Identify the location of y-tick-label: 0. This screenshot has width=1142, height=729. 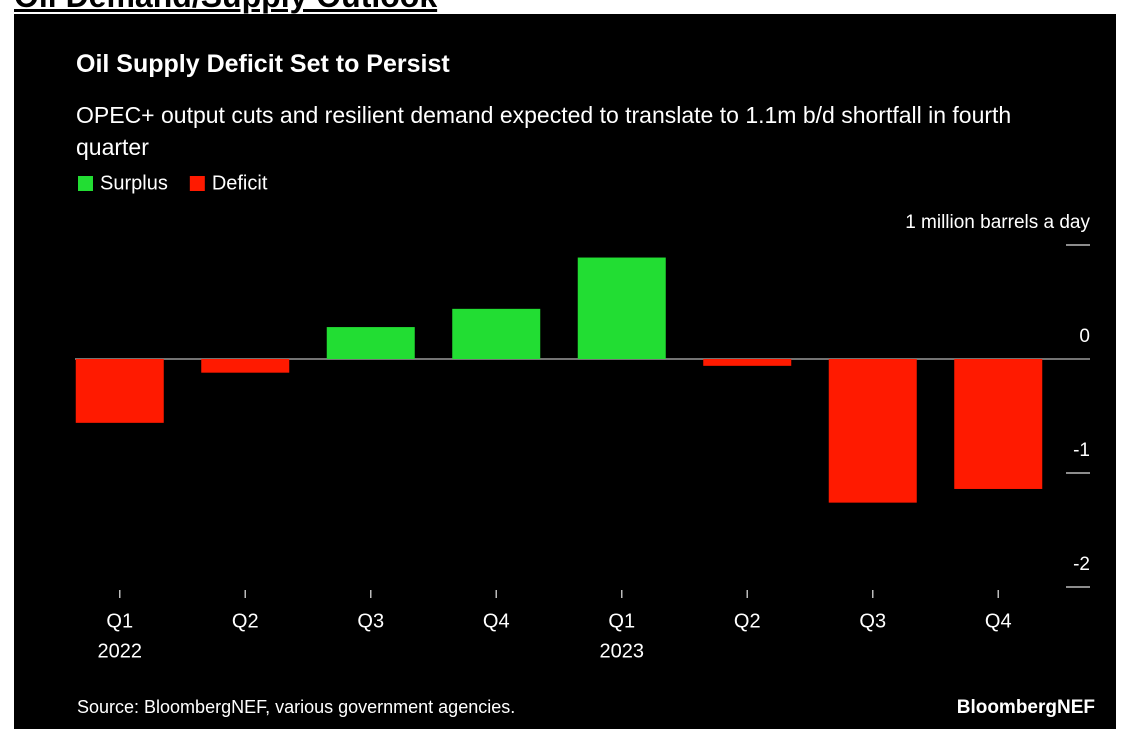
(1084, 336).